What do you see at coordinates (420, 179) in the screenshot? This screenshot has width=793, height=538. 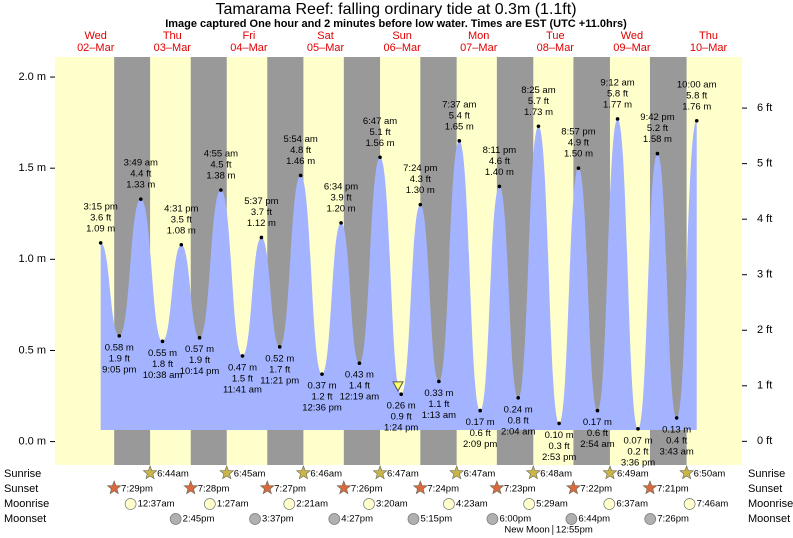 I see `extreme-label: 4.3 ft` at bounding box center [420, 179].